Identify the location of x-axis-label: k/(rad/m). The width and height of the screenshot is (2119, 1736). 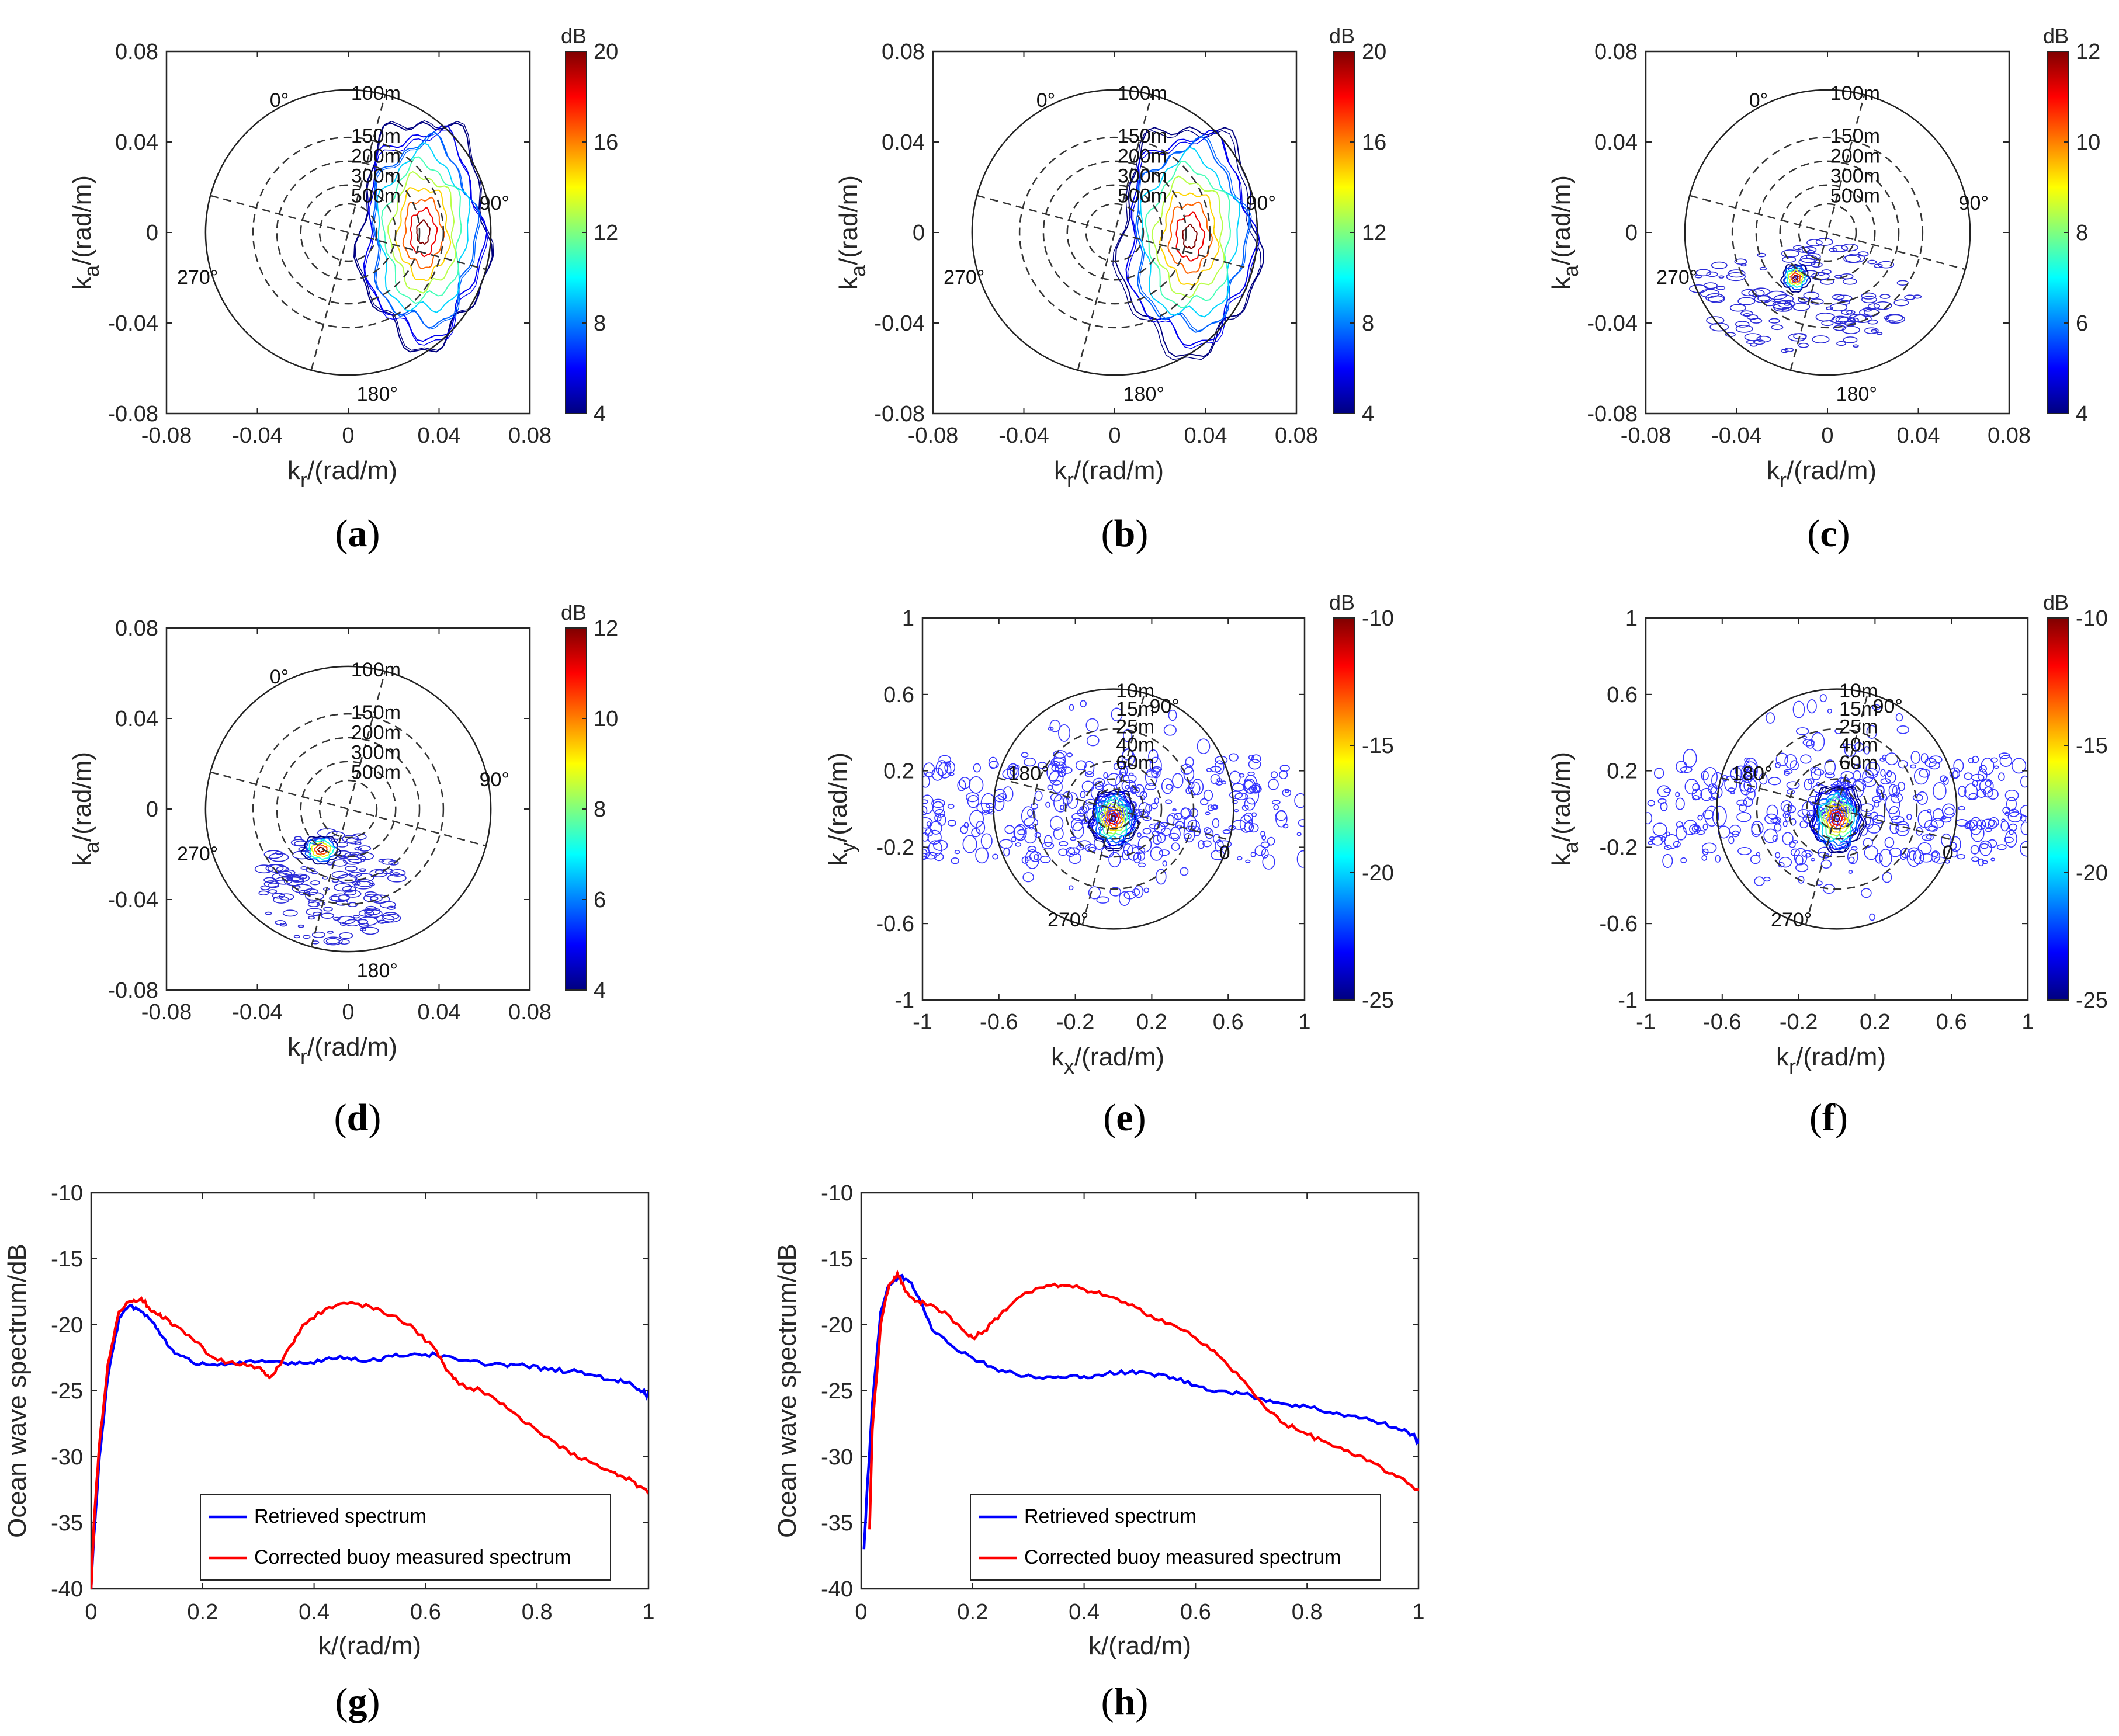
(369, 1645).